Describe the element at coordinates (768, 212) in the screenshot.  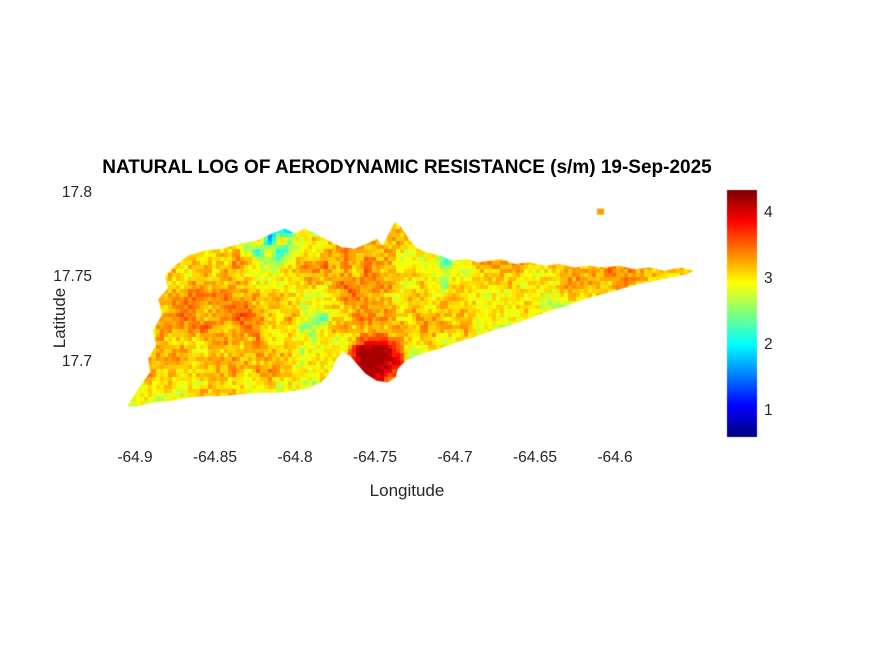
I see `colorbar-tick-label: 4` at that location.